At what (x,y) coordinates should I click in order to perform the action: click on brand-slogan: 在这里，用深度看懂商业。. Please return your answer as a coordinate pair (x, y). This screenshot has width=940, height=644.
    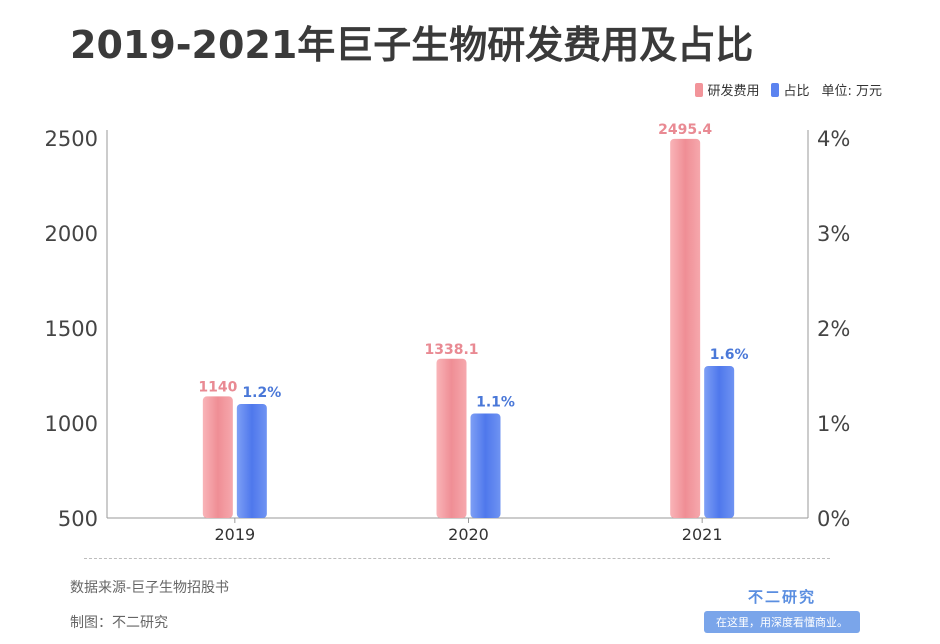
    Looking at the image, I should click on (782, 622).